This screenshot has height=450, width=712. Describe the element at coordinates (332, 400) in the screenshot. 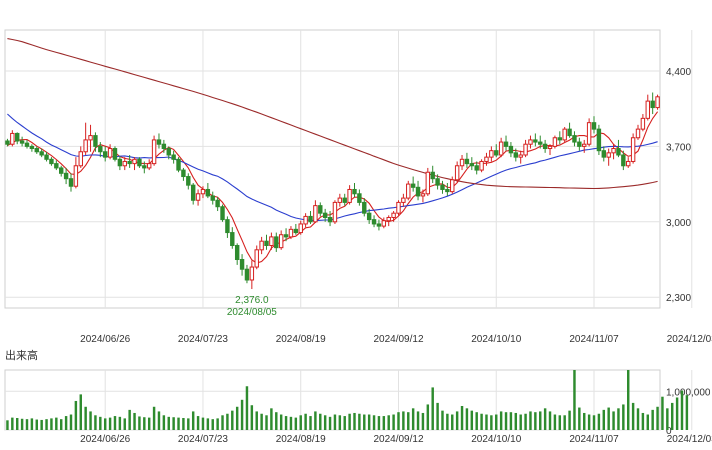

I see `volume-panel-frame` at that location.